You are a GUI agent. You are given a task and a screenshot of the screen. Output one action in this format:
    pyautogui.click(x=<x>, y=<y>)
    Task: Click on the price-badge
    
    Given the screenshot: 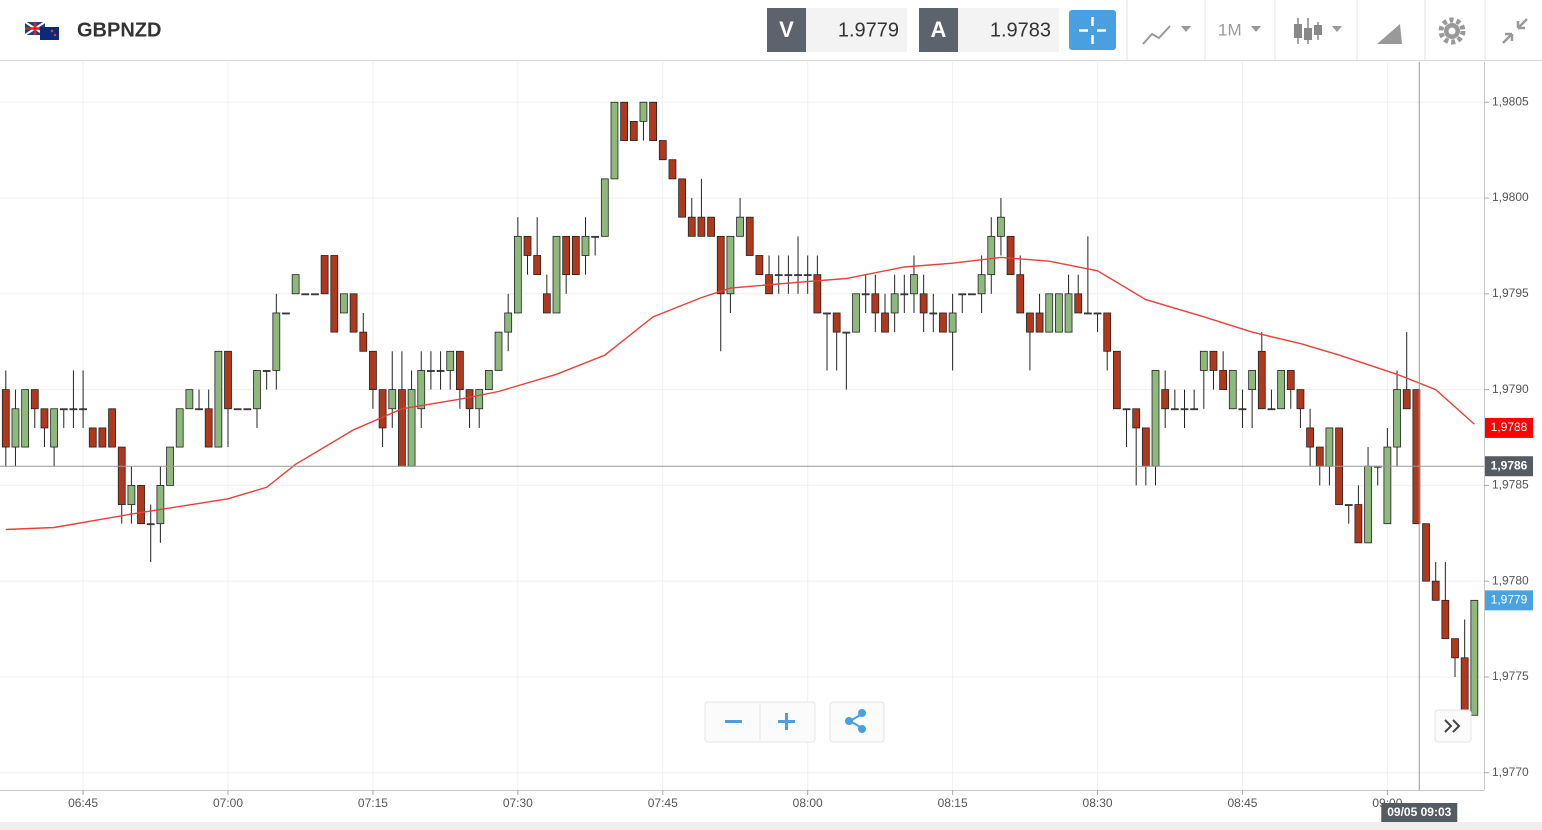 What is the action you would take?
    pyautogui.click(x=1509, y=427)
    